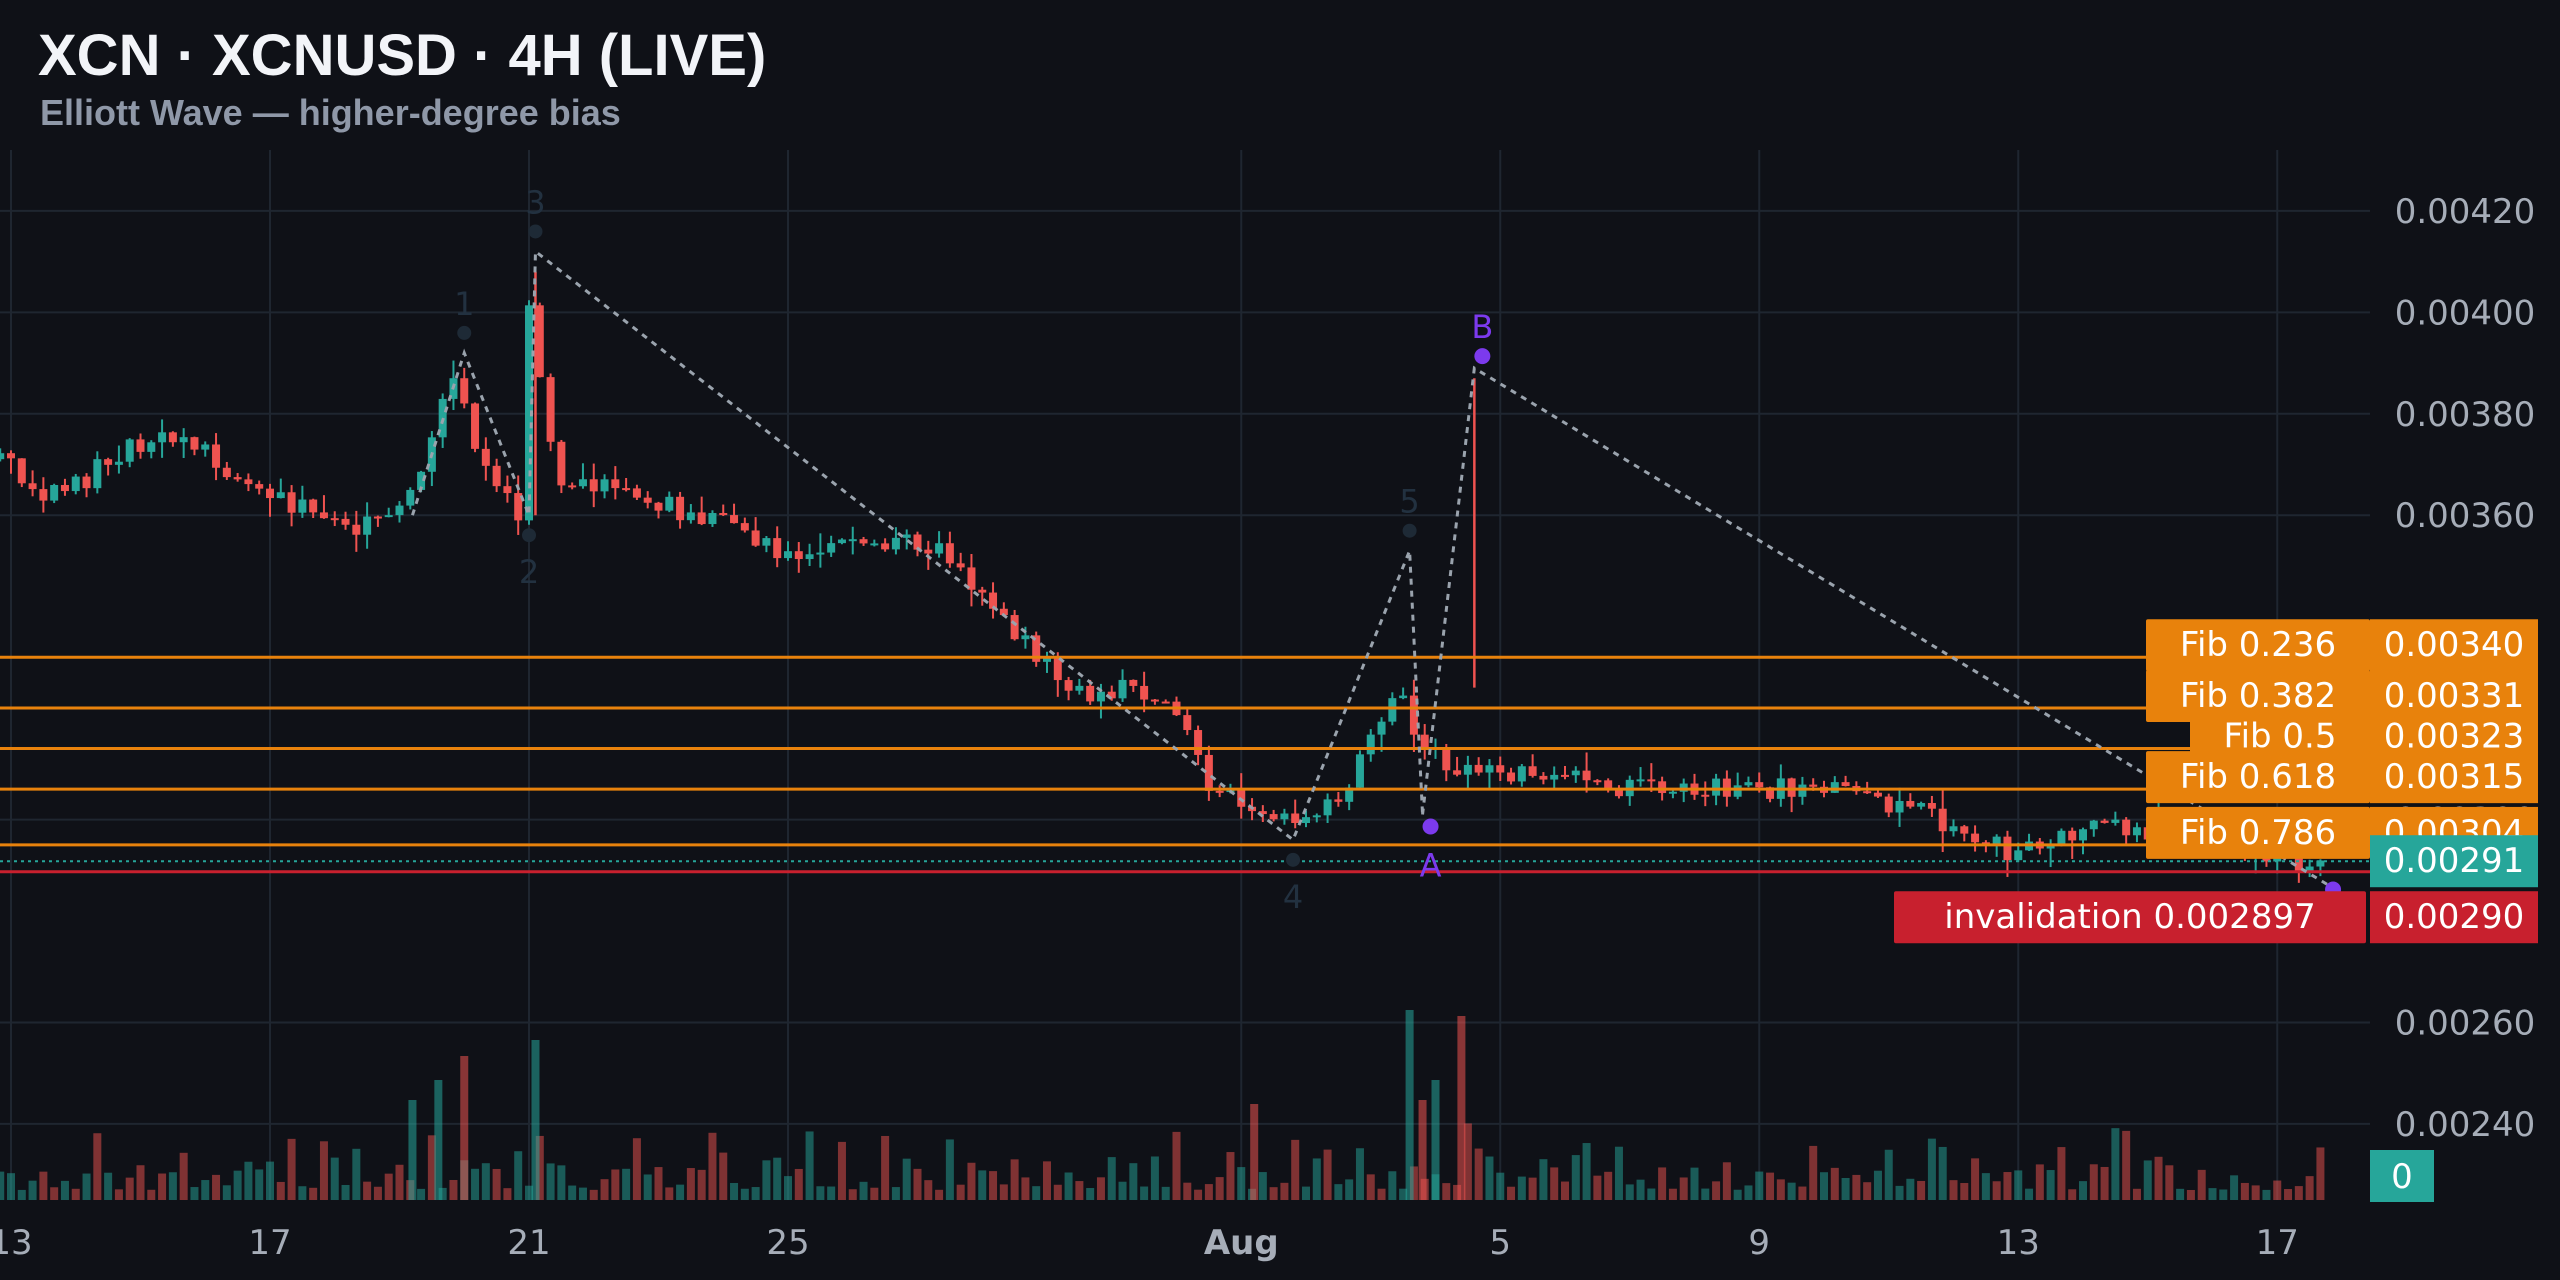 The width and height of the screenshot is (2560, 1280). I want to click on x-tick-label: 13, so click(16, 1243).